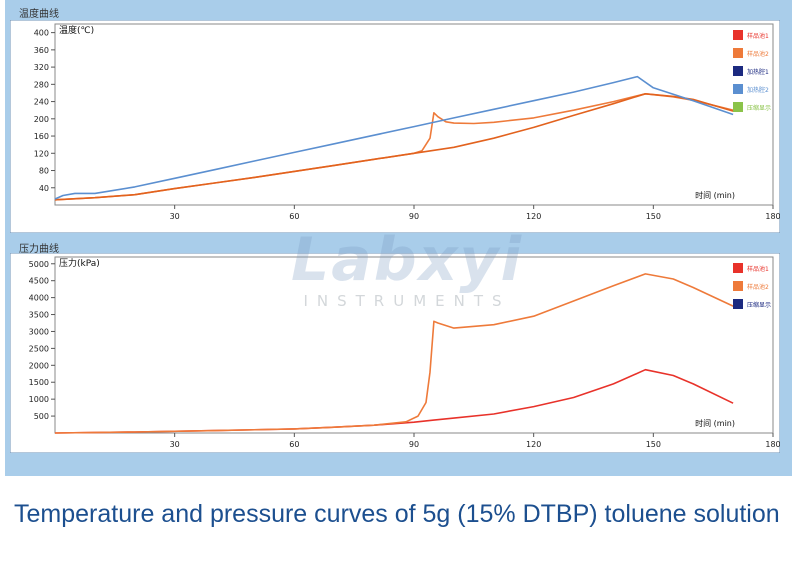 The width and height of the screenshot is (800, 570). What do you see at coordinates (39, 281) in the screenshot?
I see `pressure-ytick-label: 4500` at bounding box center [39, 281].